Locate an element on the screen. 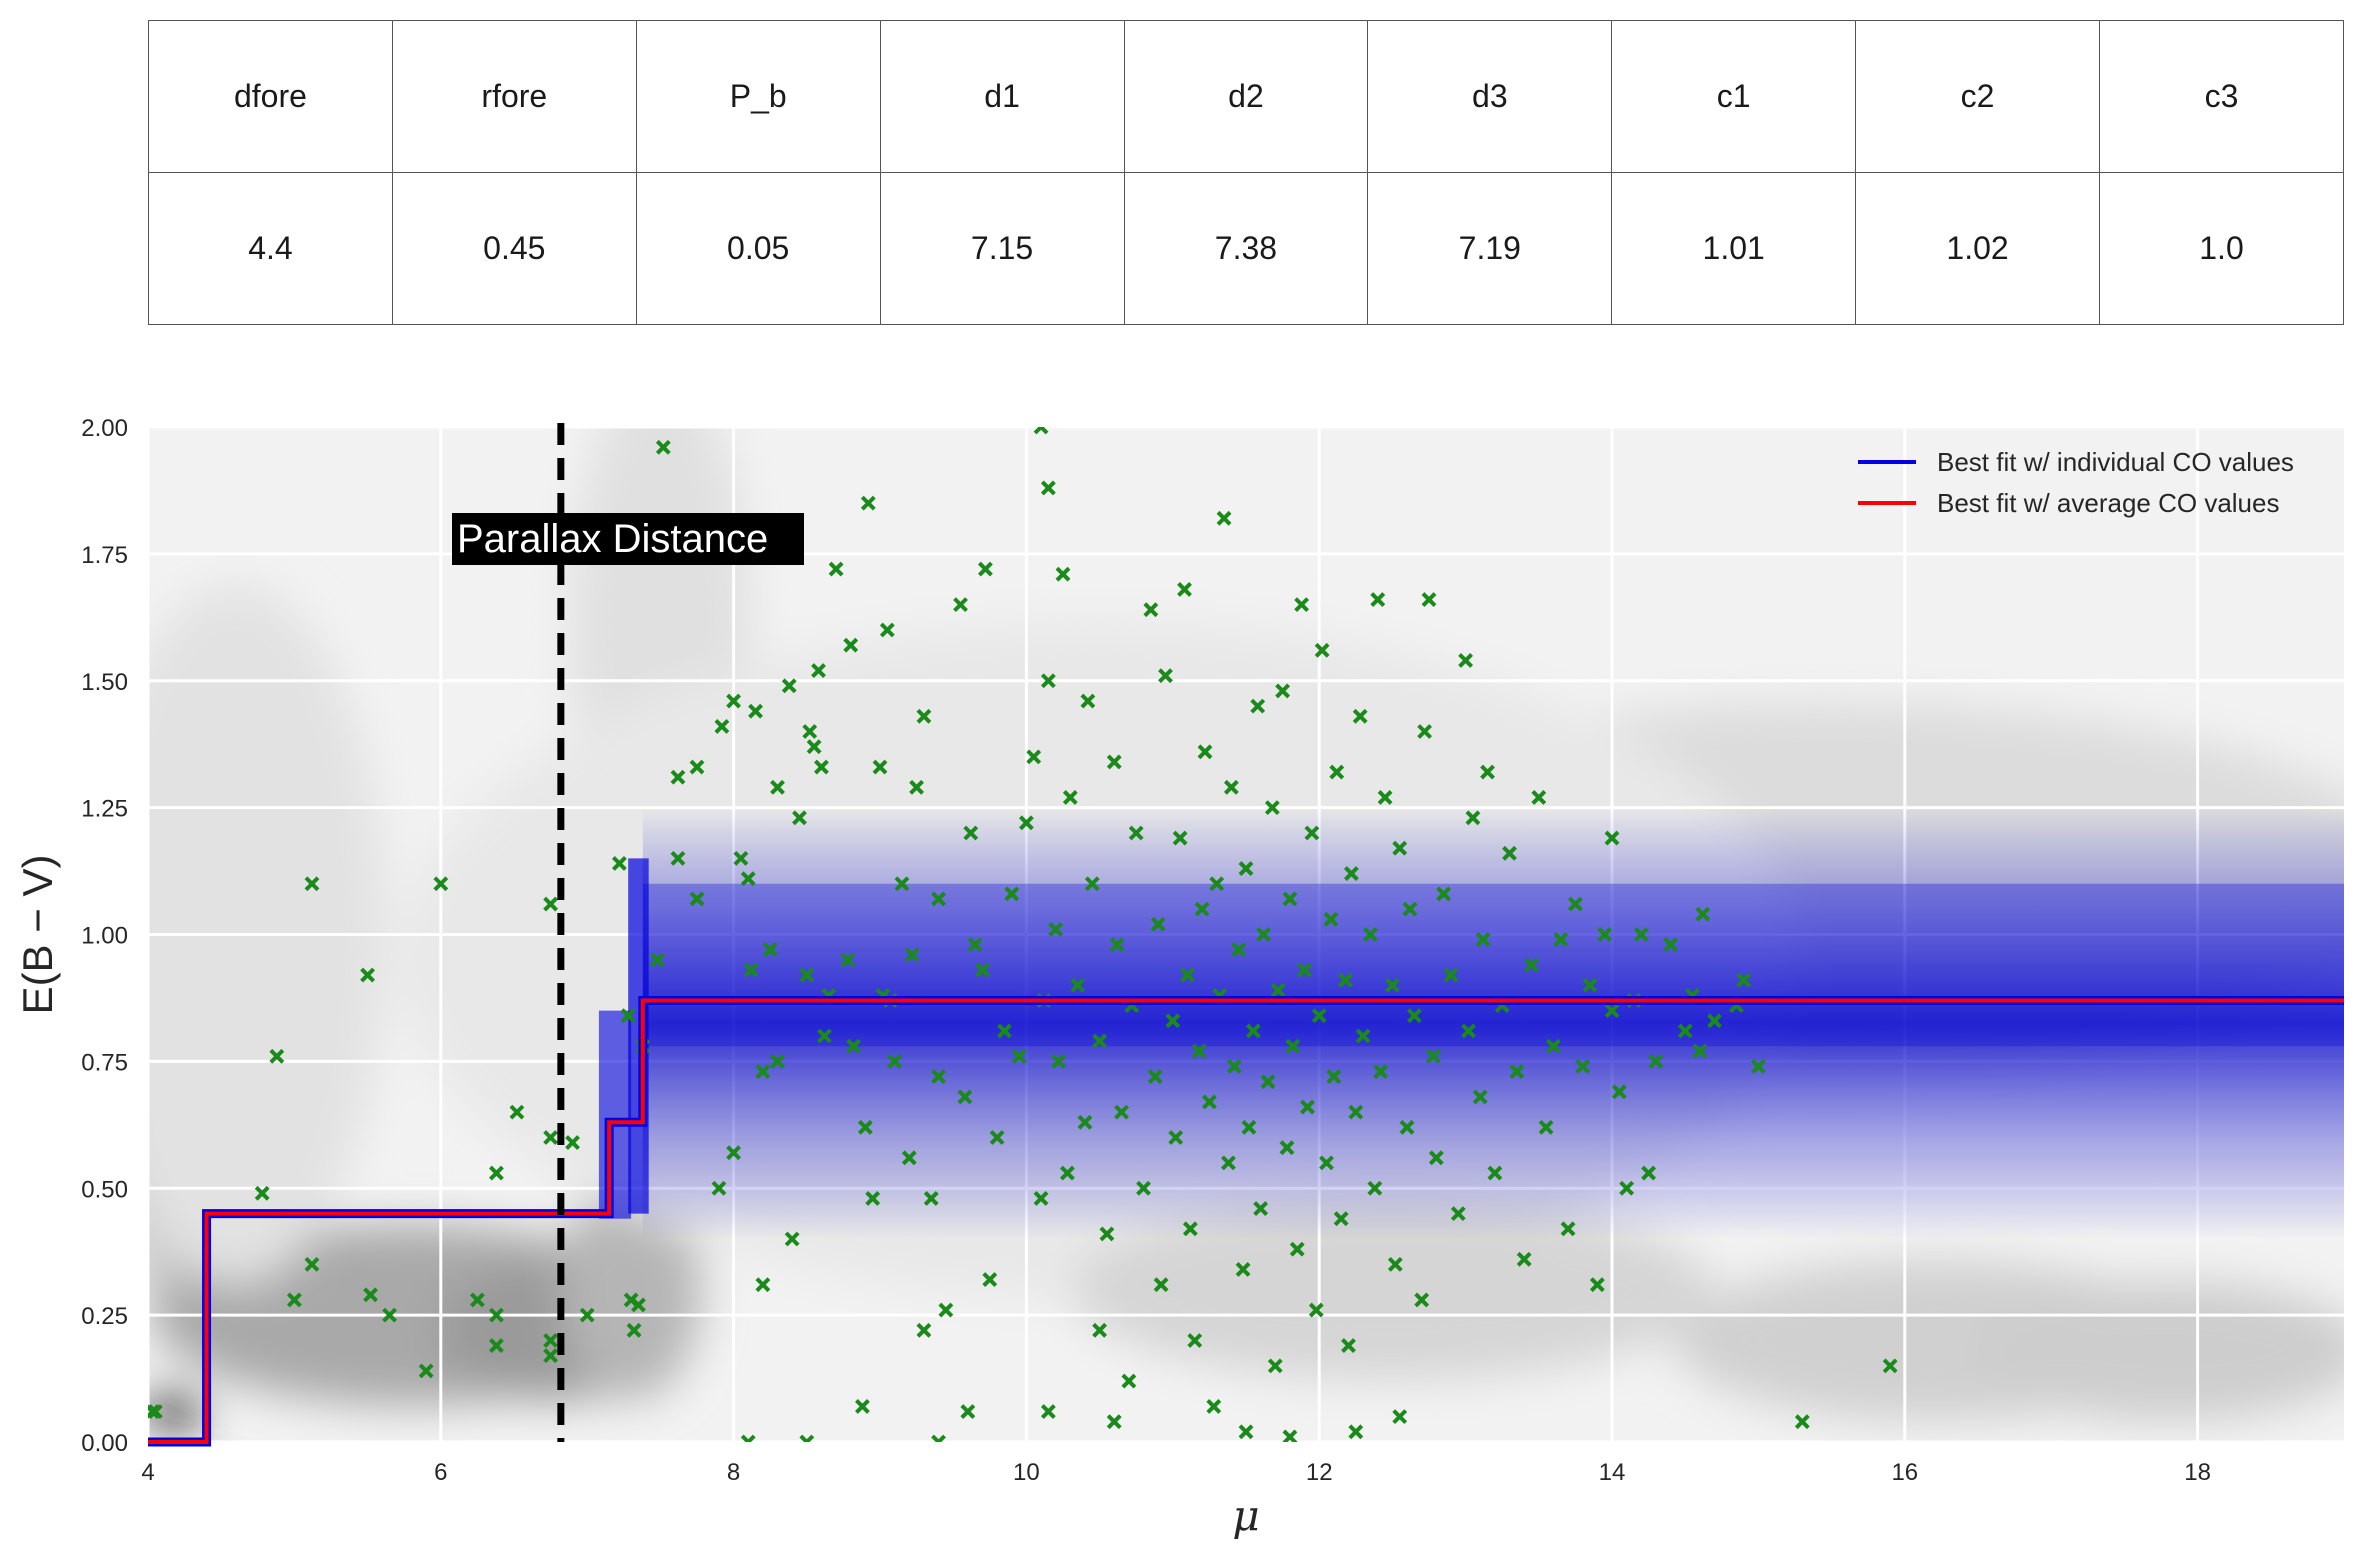 Image resolution: width=2361 pixels, height=1557 pixels. table-value-cell: 4.4 is located at coordinates (270, 248).